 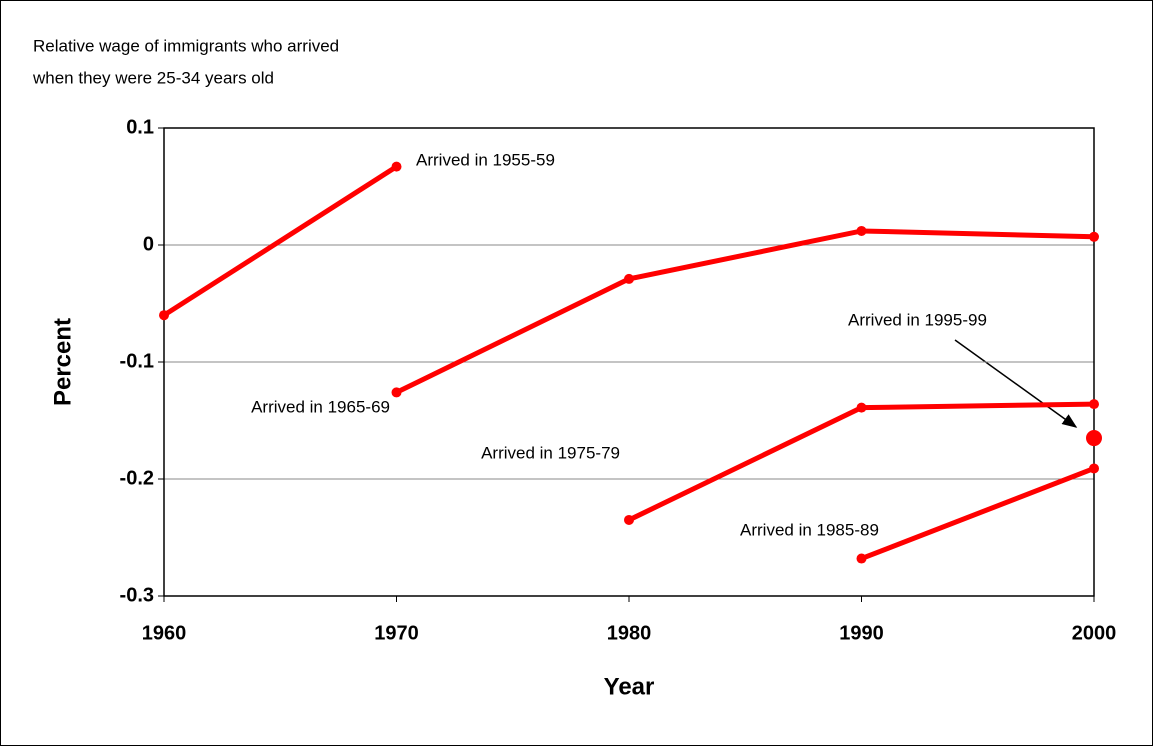 I want to click on x-tick-label: 1980, so click(x=629, y=633).